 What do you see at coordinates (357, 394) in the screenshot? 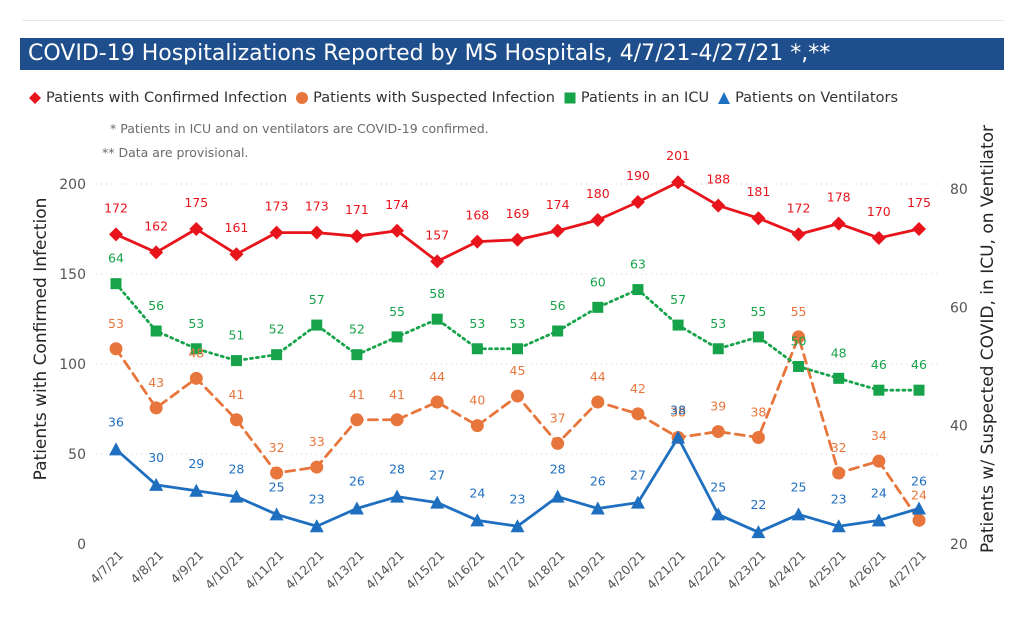
I see `data-label: 41` at bounding box center [357, 394].